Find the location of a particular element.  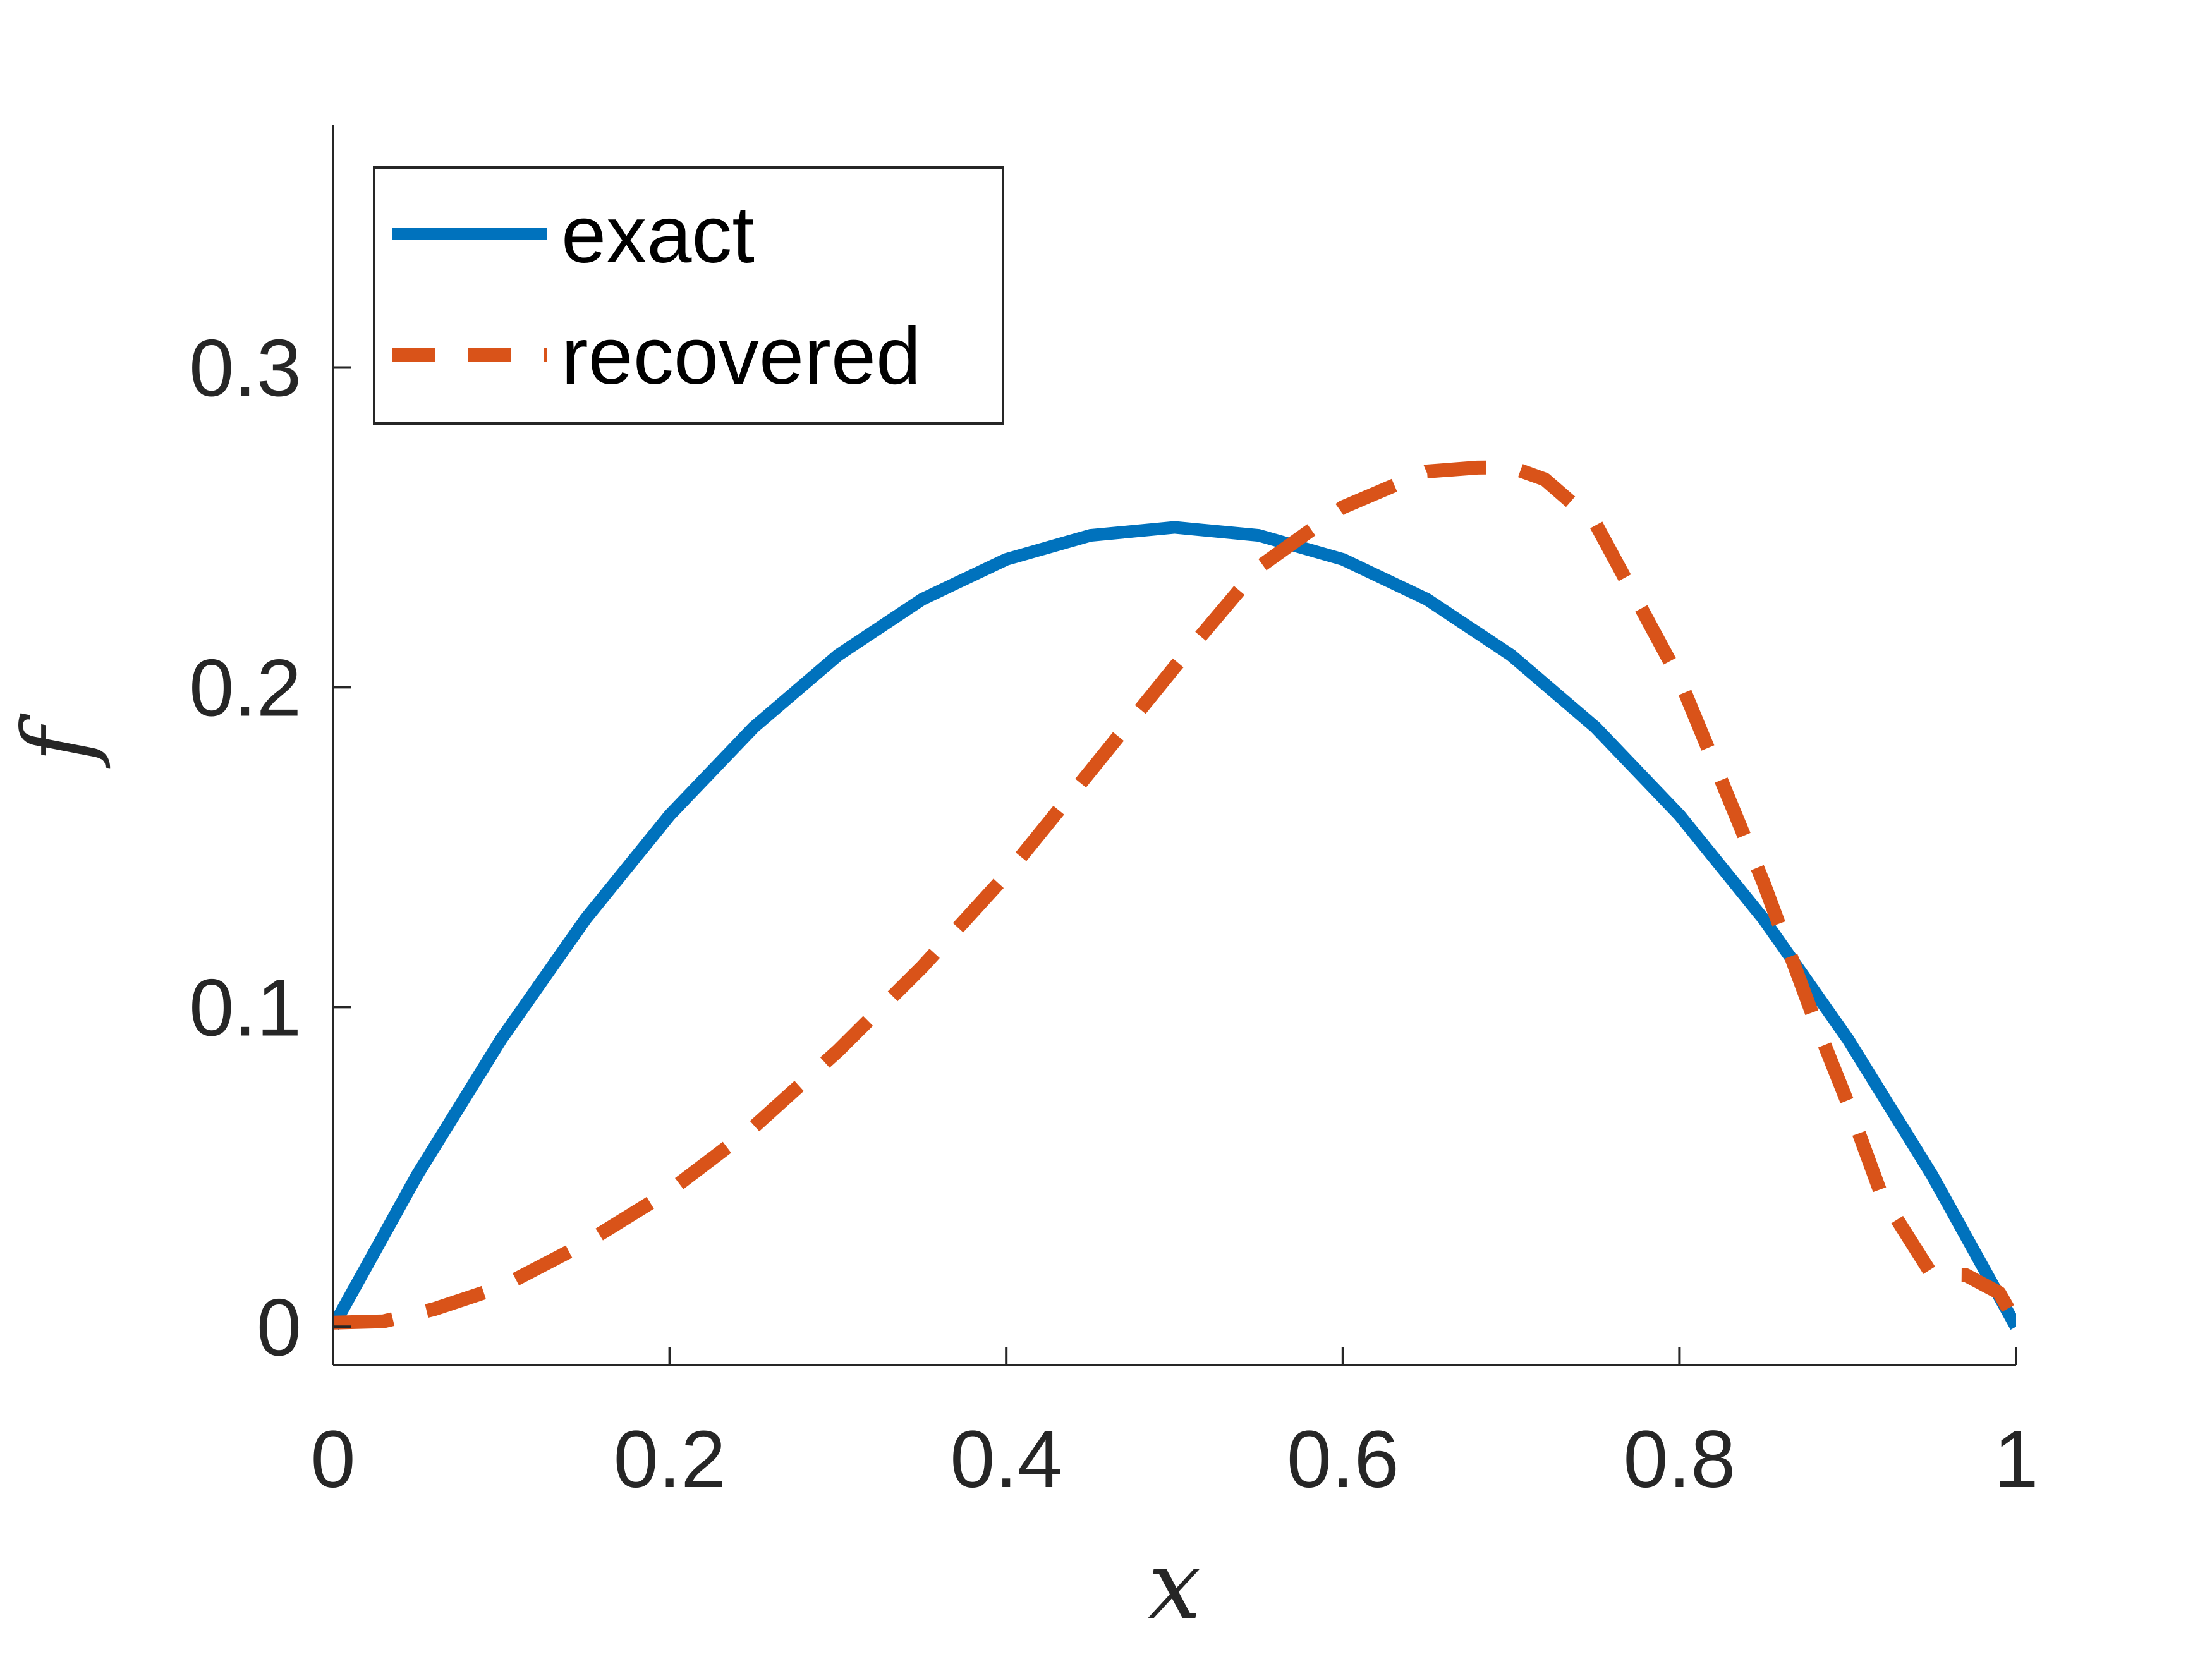

x-tick-label: 0.4 is located at coordinates (1006, 1459).